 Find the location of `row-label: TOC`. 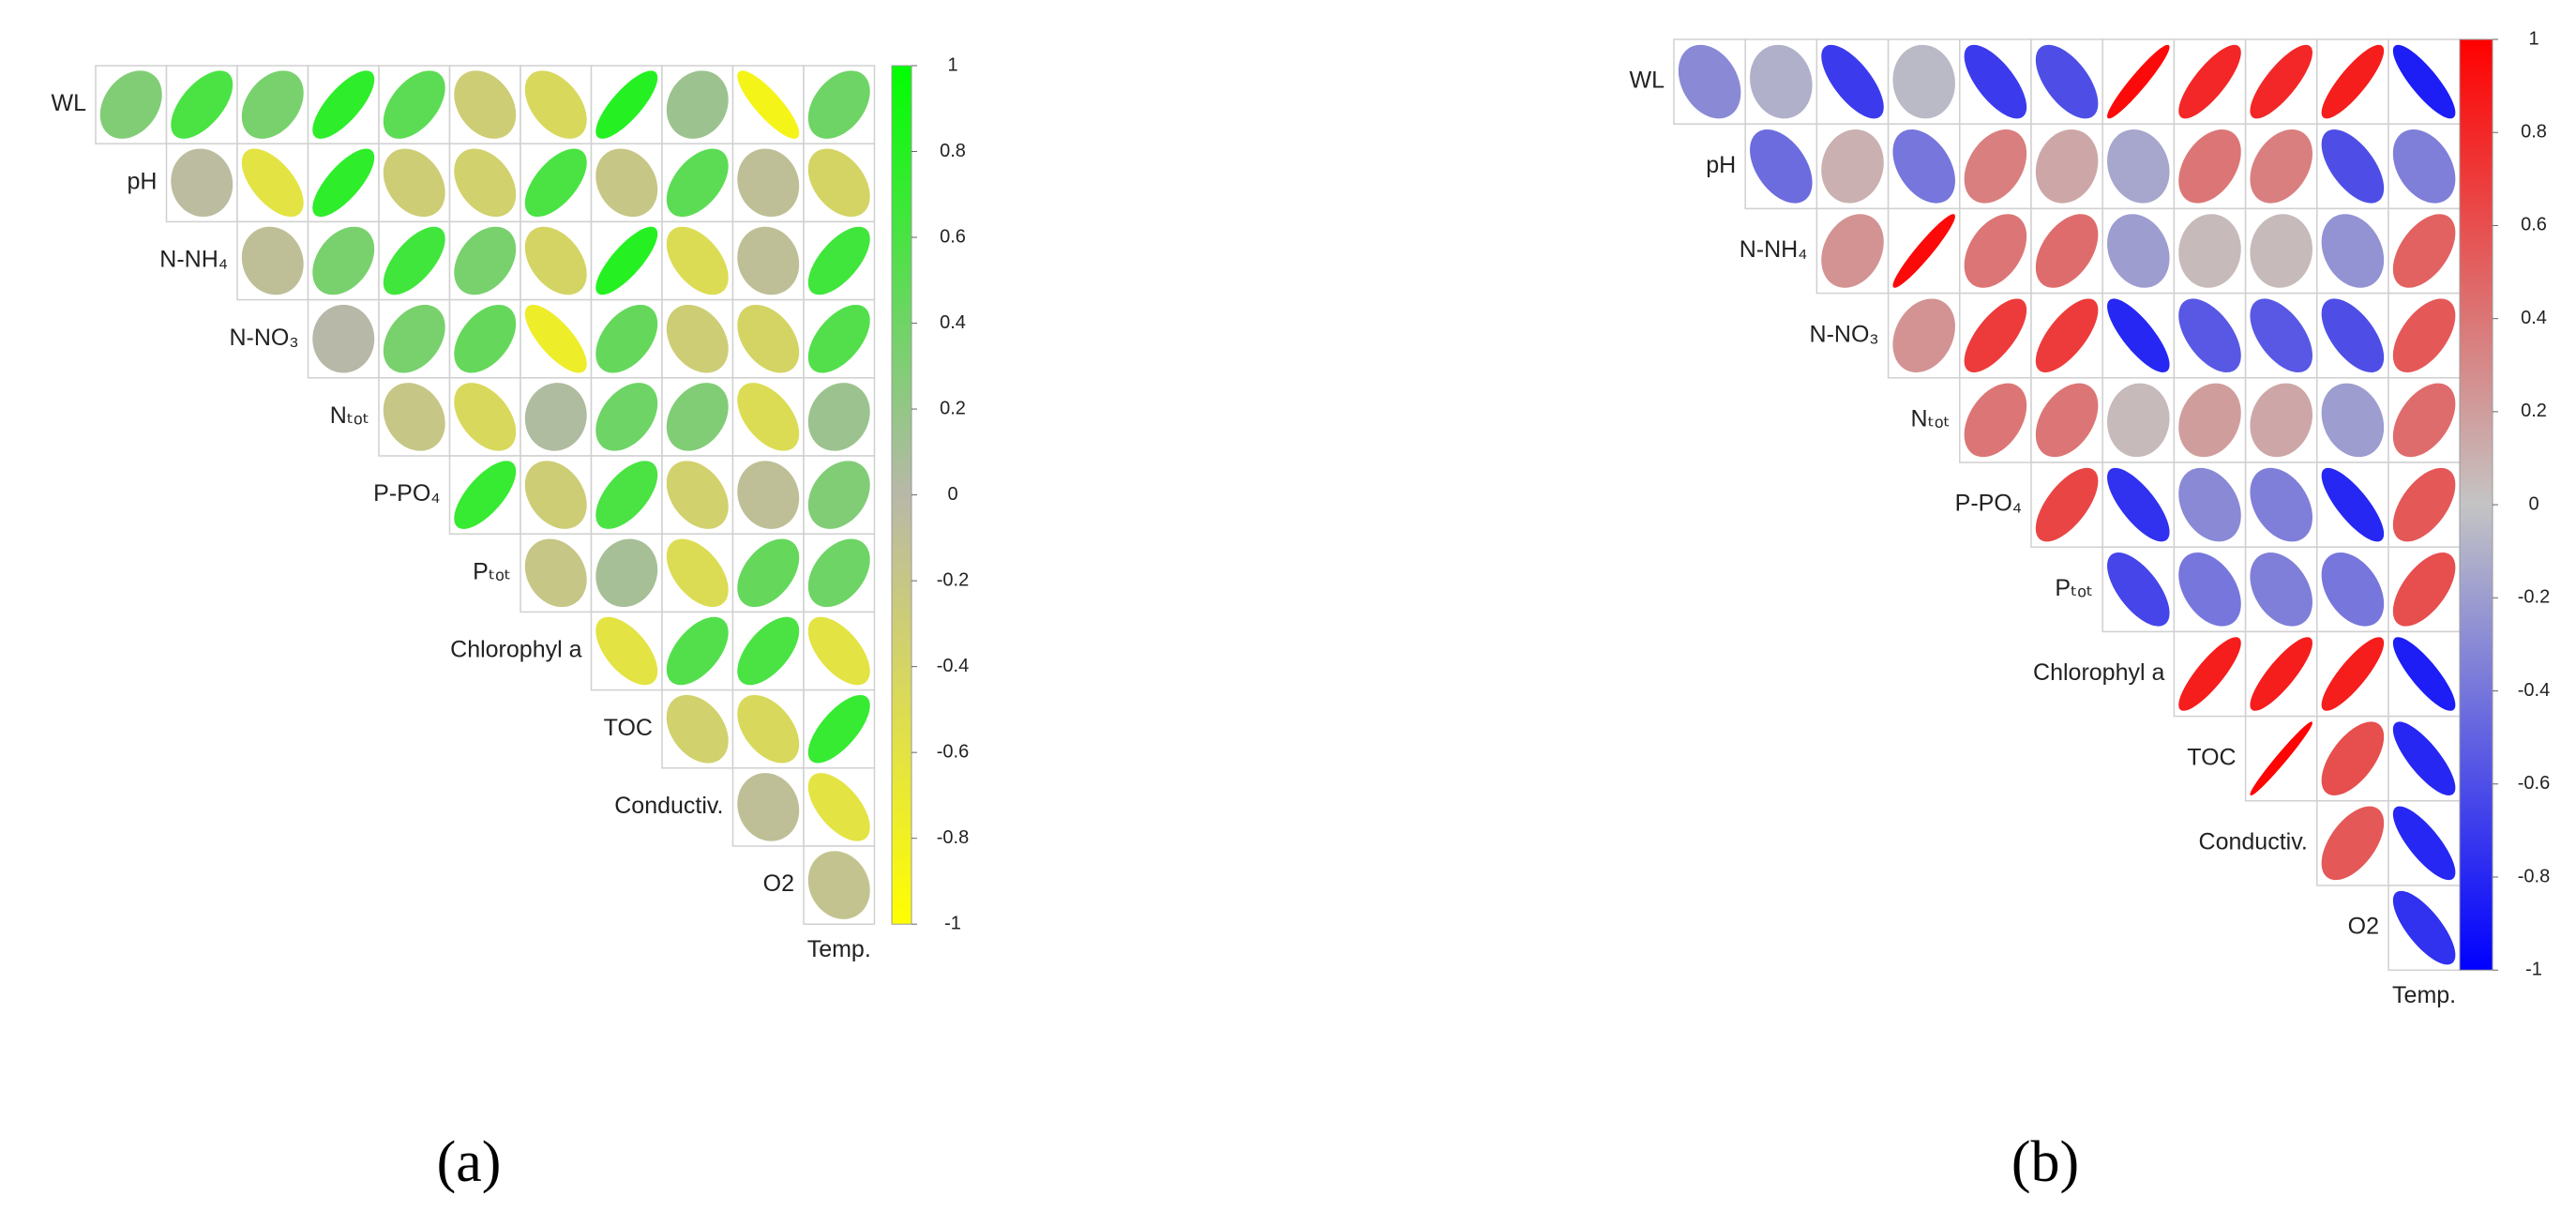

row-label: TOC is located at coordinates (628, 728).